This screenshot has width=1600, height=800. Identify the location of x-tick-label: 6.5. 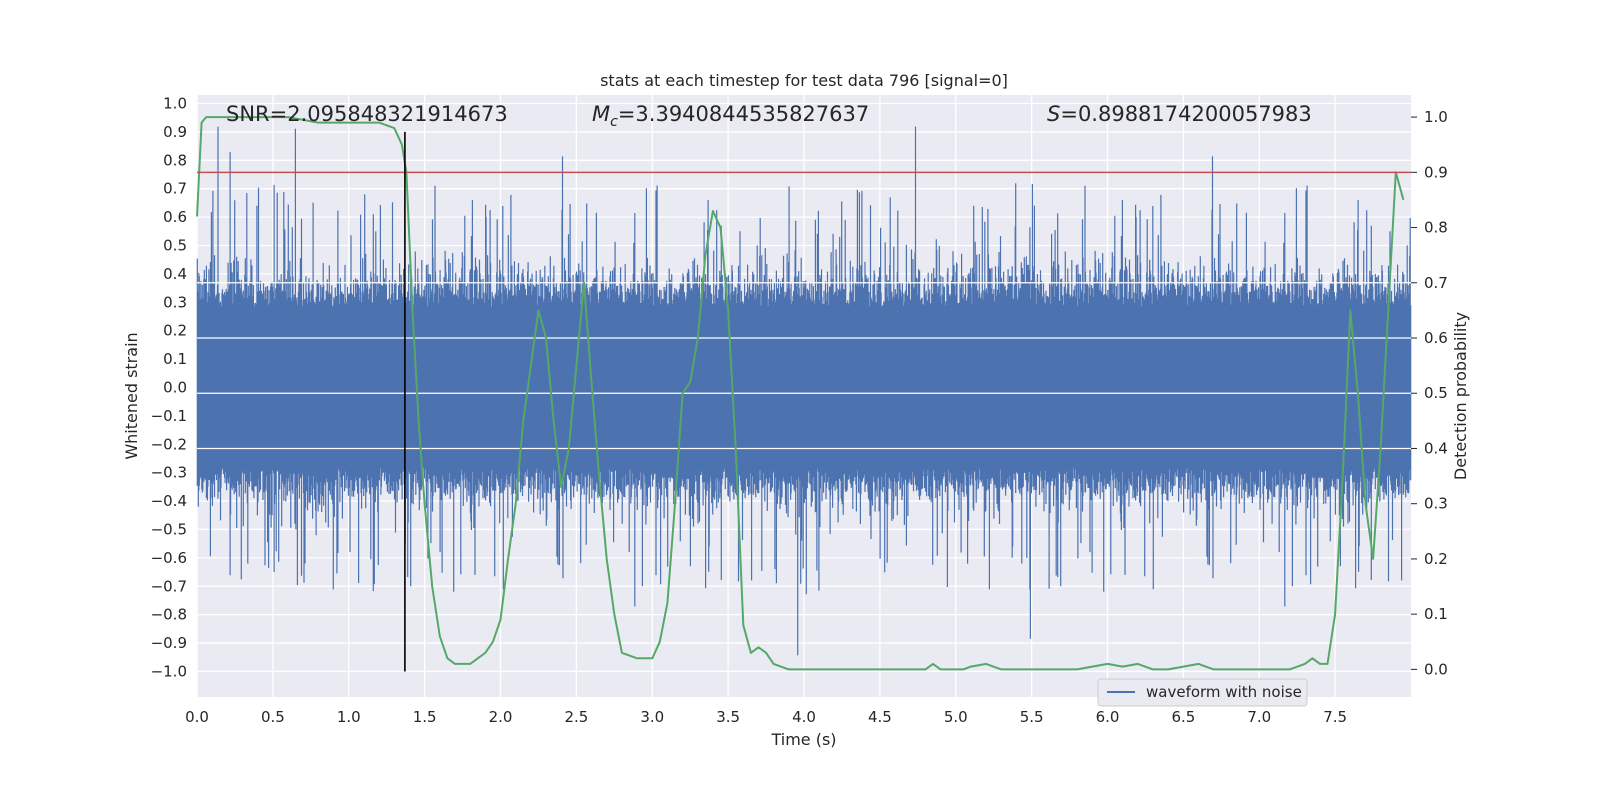
(1183, 717).